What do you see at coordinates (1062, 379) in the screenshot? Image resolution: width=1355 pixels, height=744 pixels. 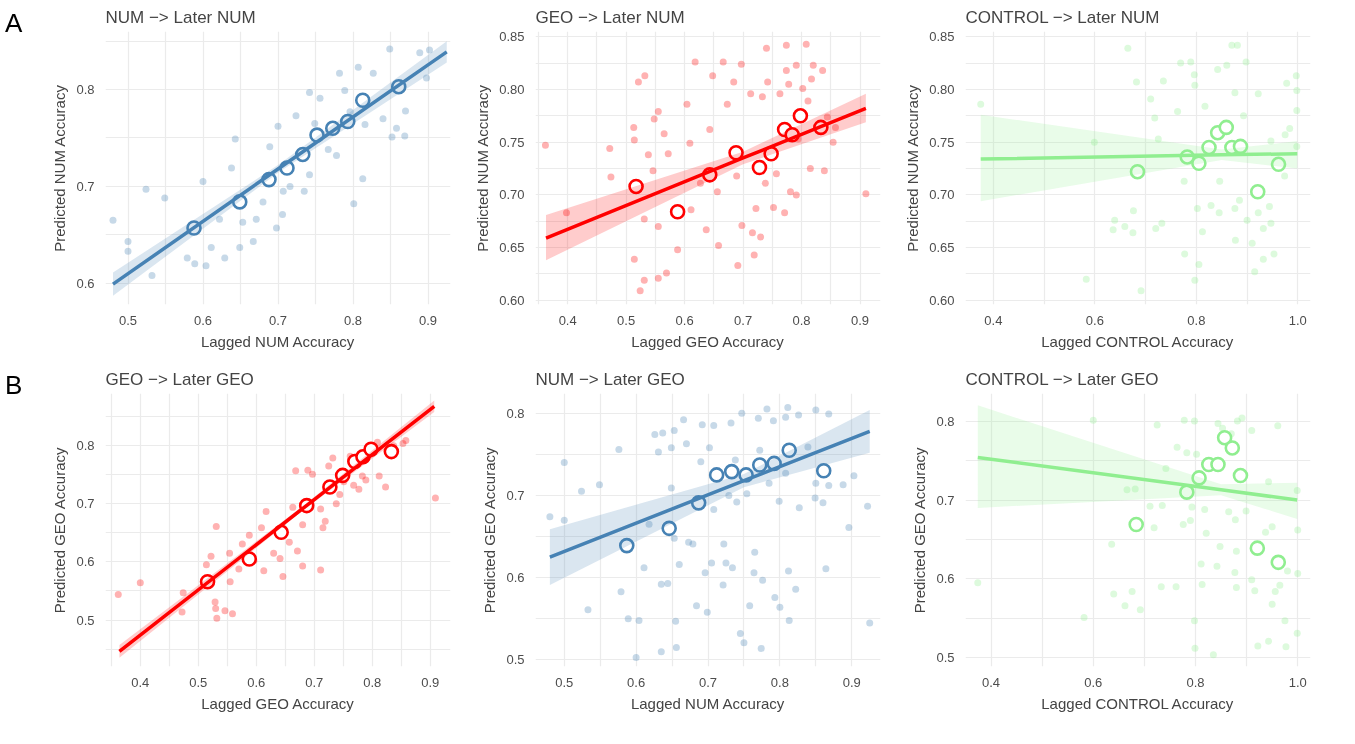 I see `chart-title: CONTROL −> Later GEO` at bounding box center [1062, 379].